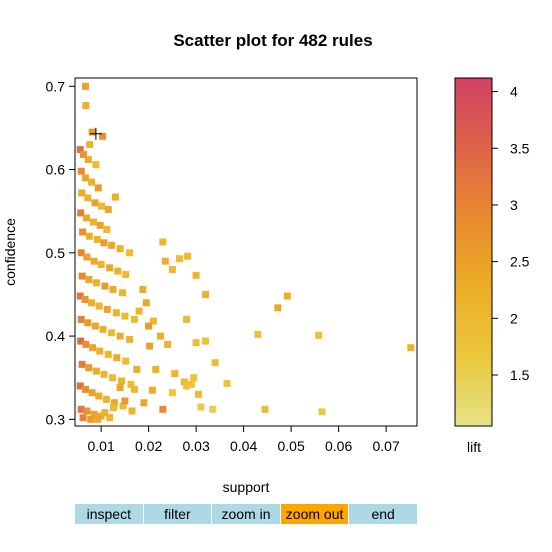  Describe the element at coordinates (338, 446) in the screenshot. I see `x-tick-label: 0.06` at that location.